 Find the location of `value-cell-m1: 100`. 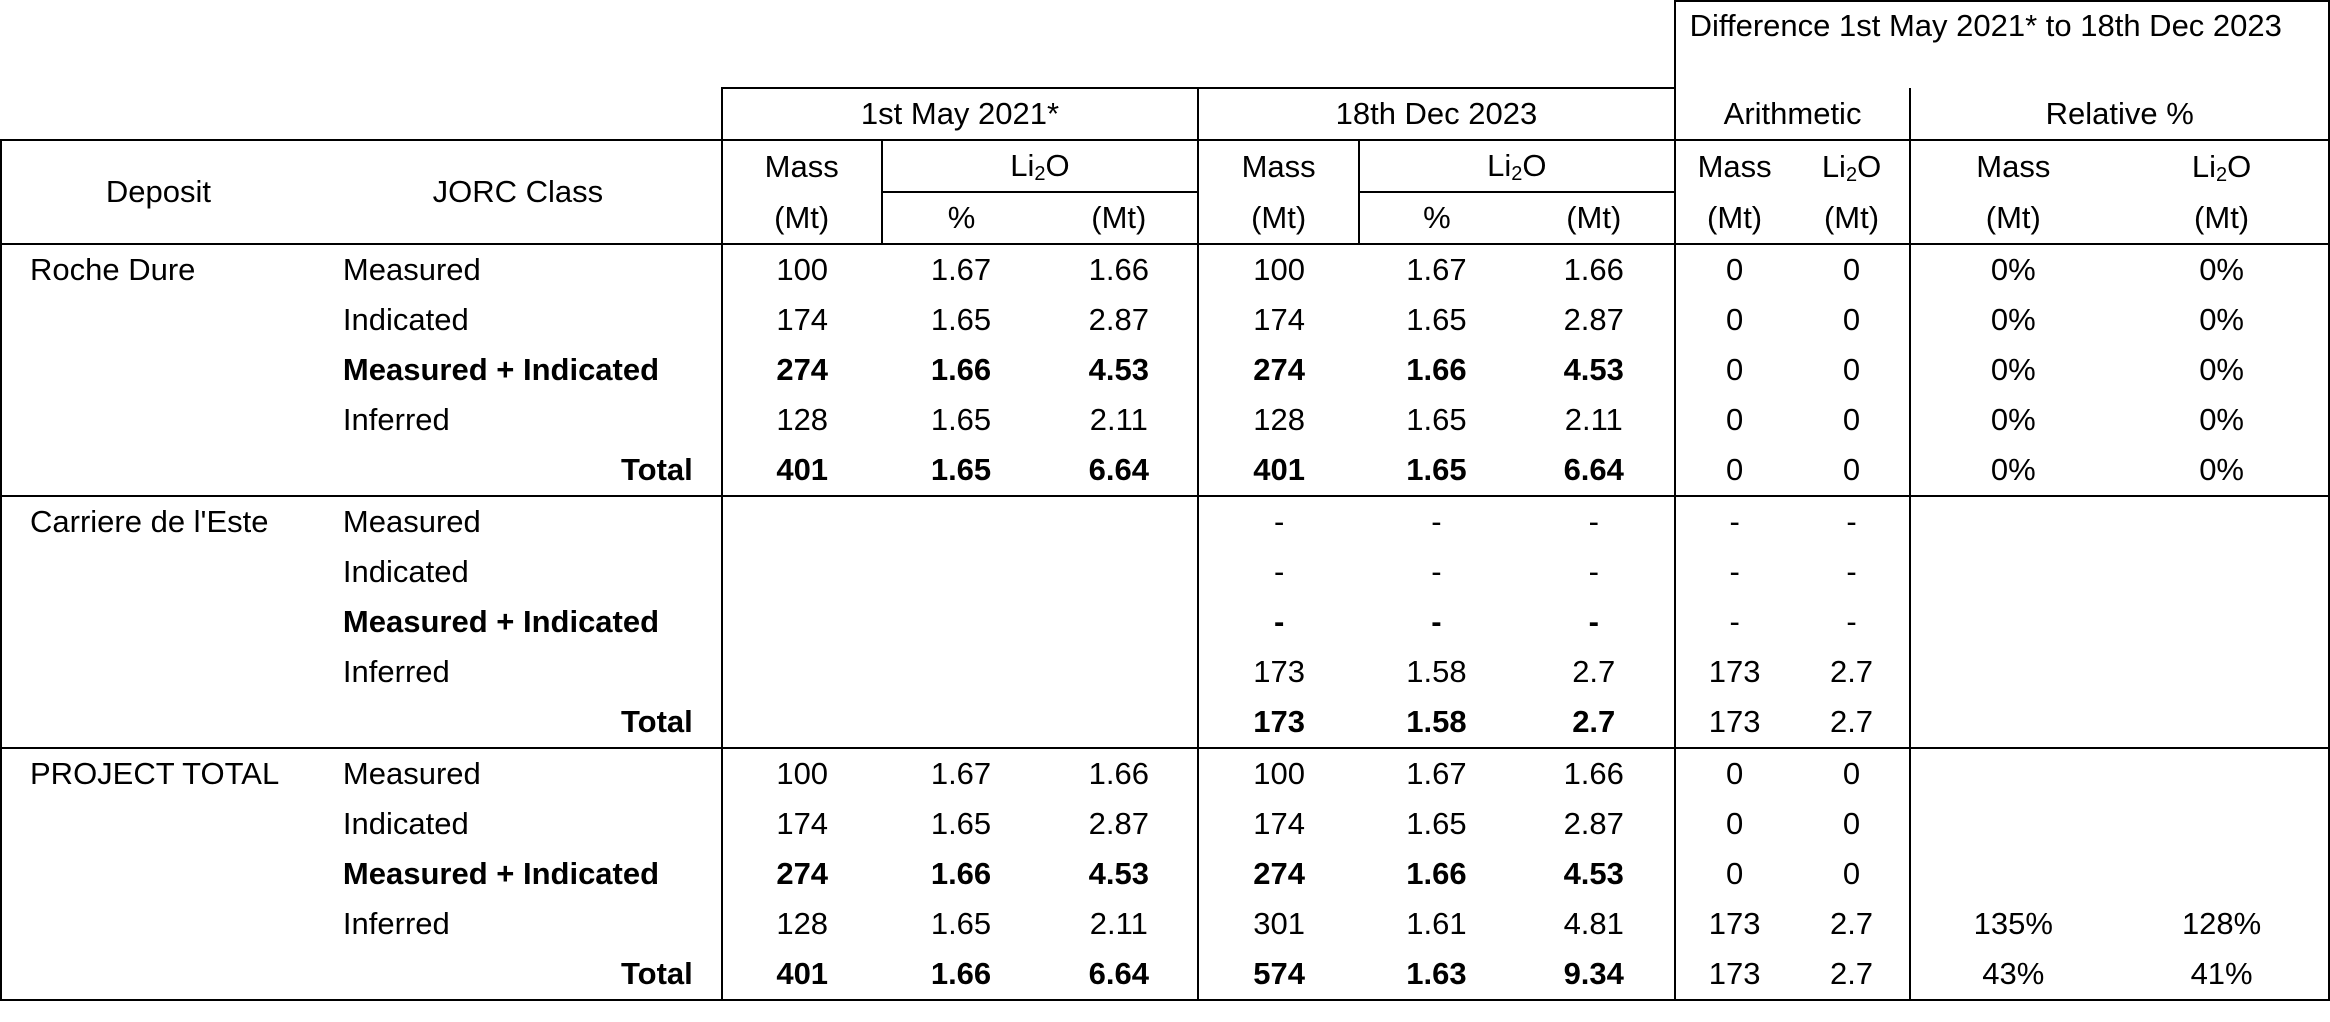

value-cell-m1: 100 is located at coordinates (801, 773).